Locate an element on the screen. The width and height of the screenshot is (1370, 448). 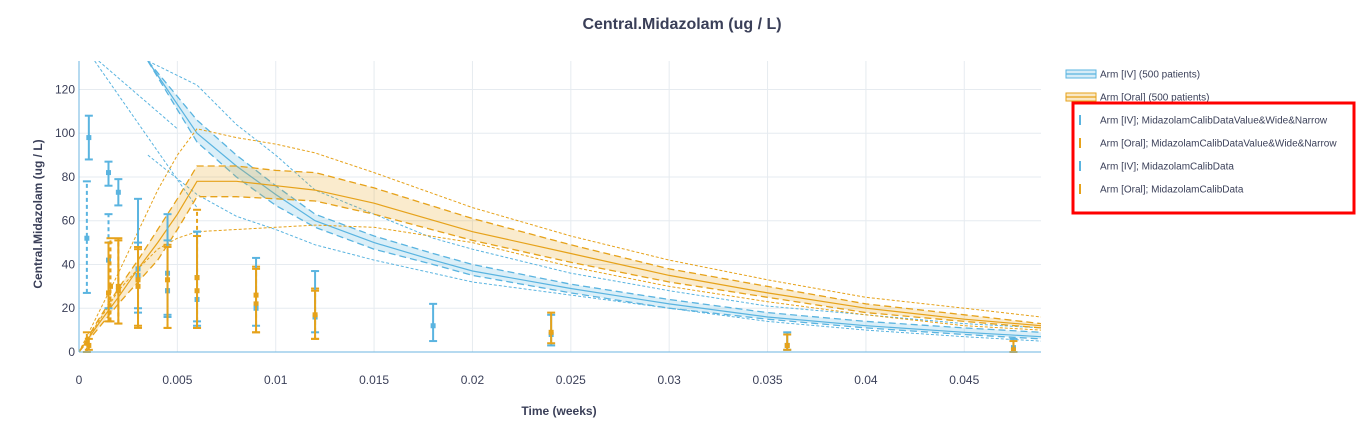
x-tick-label: 0.04 is located at coordinates (866, 380).